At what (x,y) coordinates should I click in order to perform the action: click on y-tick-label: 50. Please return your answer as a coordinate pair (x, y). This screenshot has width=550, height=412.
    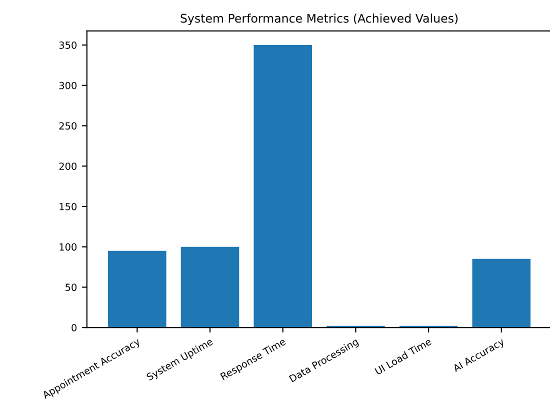
    Looking at the image, I should click on (71, 288).